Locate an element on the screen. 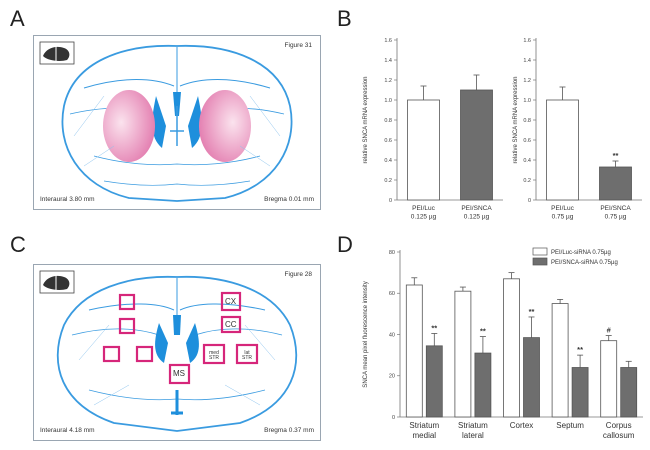 This screenshot has height=450, width=650. legend-label: PEI/Luc-siRNA 0.75µg is located at coordinates (581, 253).